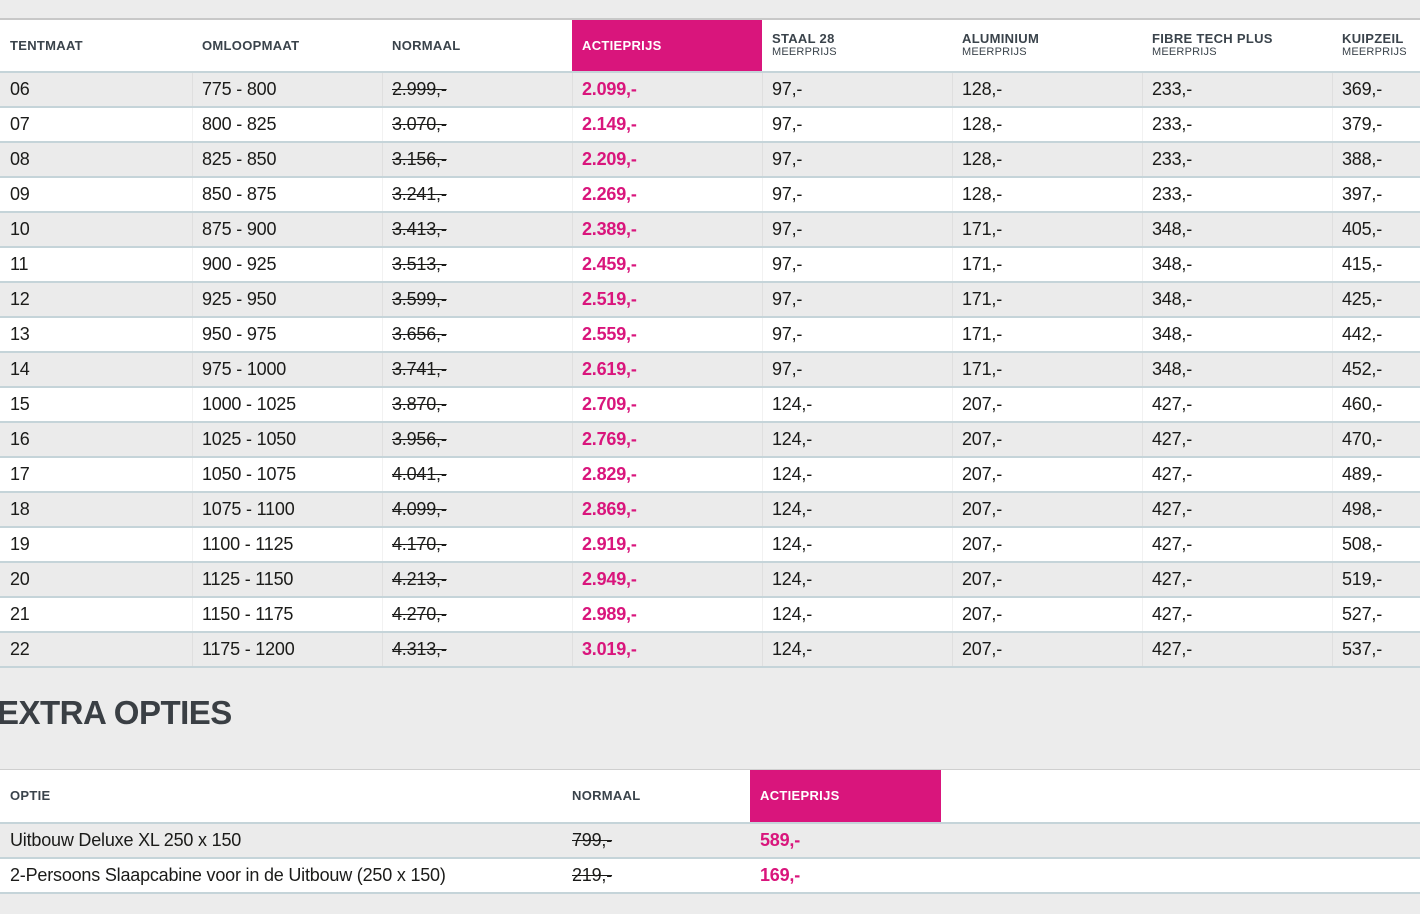  Describe the element at coordinates (477, 474) in the screenshot. I see `normaal-price: 4.041,-` at that location.